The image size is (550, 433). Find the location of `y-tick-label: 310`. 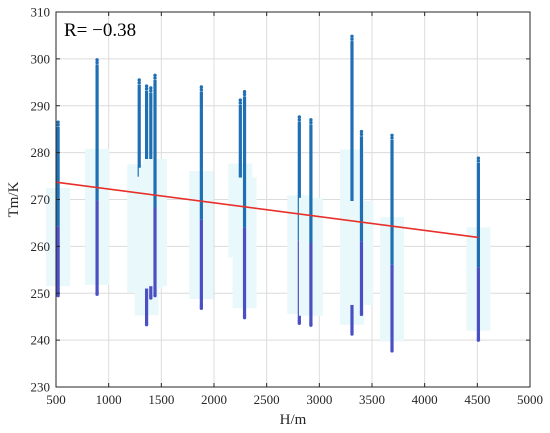

y-tick-label: 310 is located at coordinates (41, 12).